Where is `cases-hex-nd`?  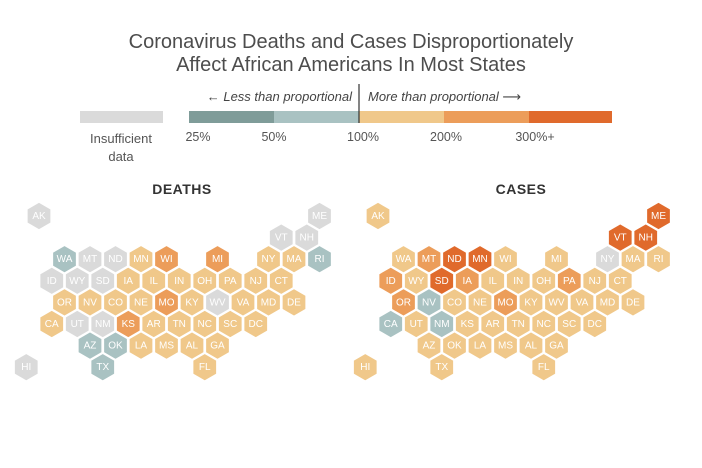 cases-hex-nd is located at coordinates (454, 259).